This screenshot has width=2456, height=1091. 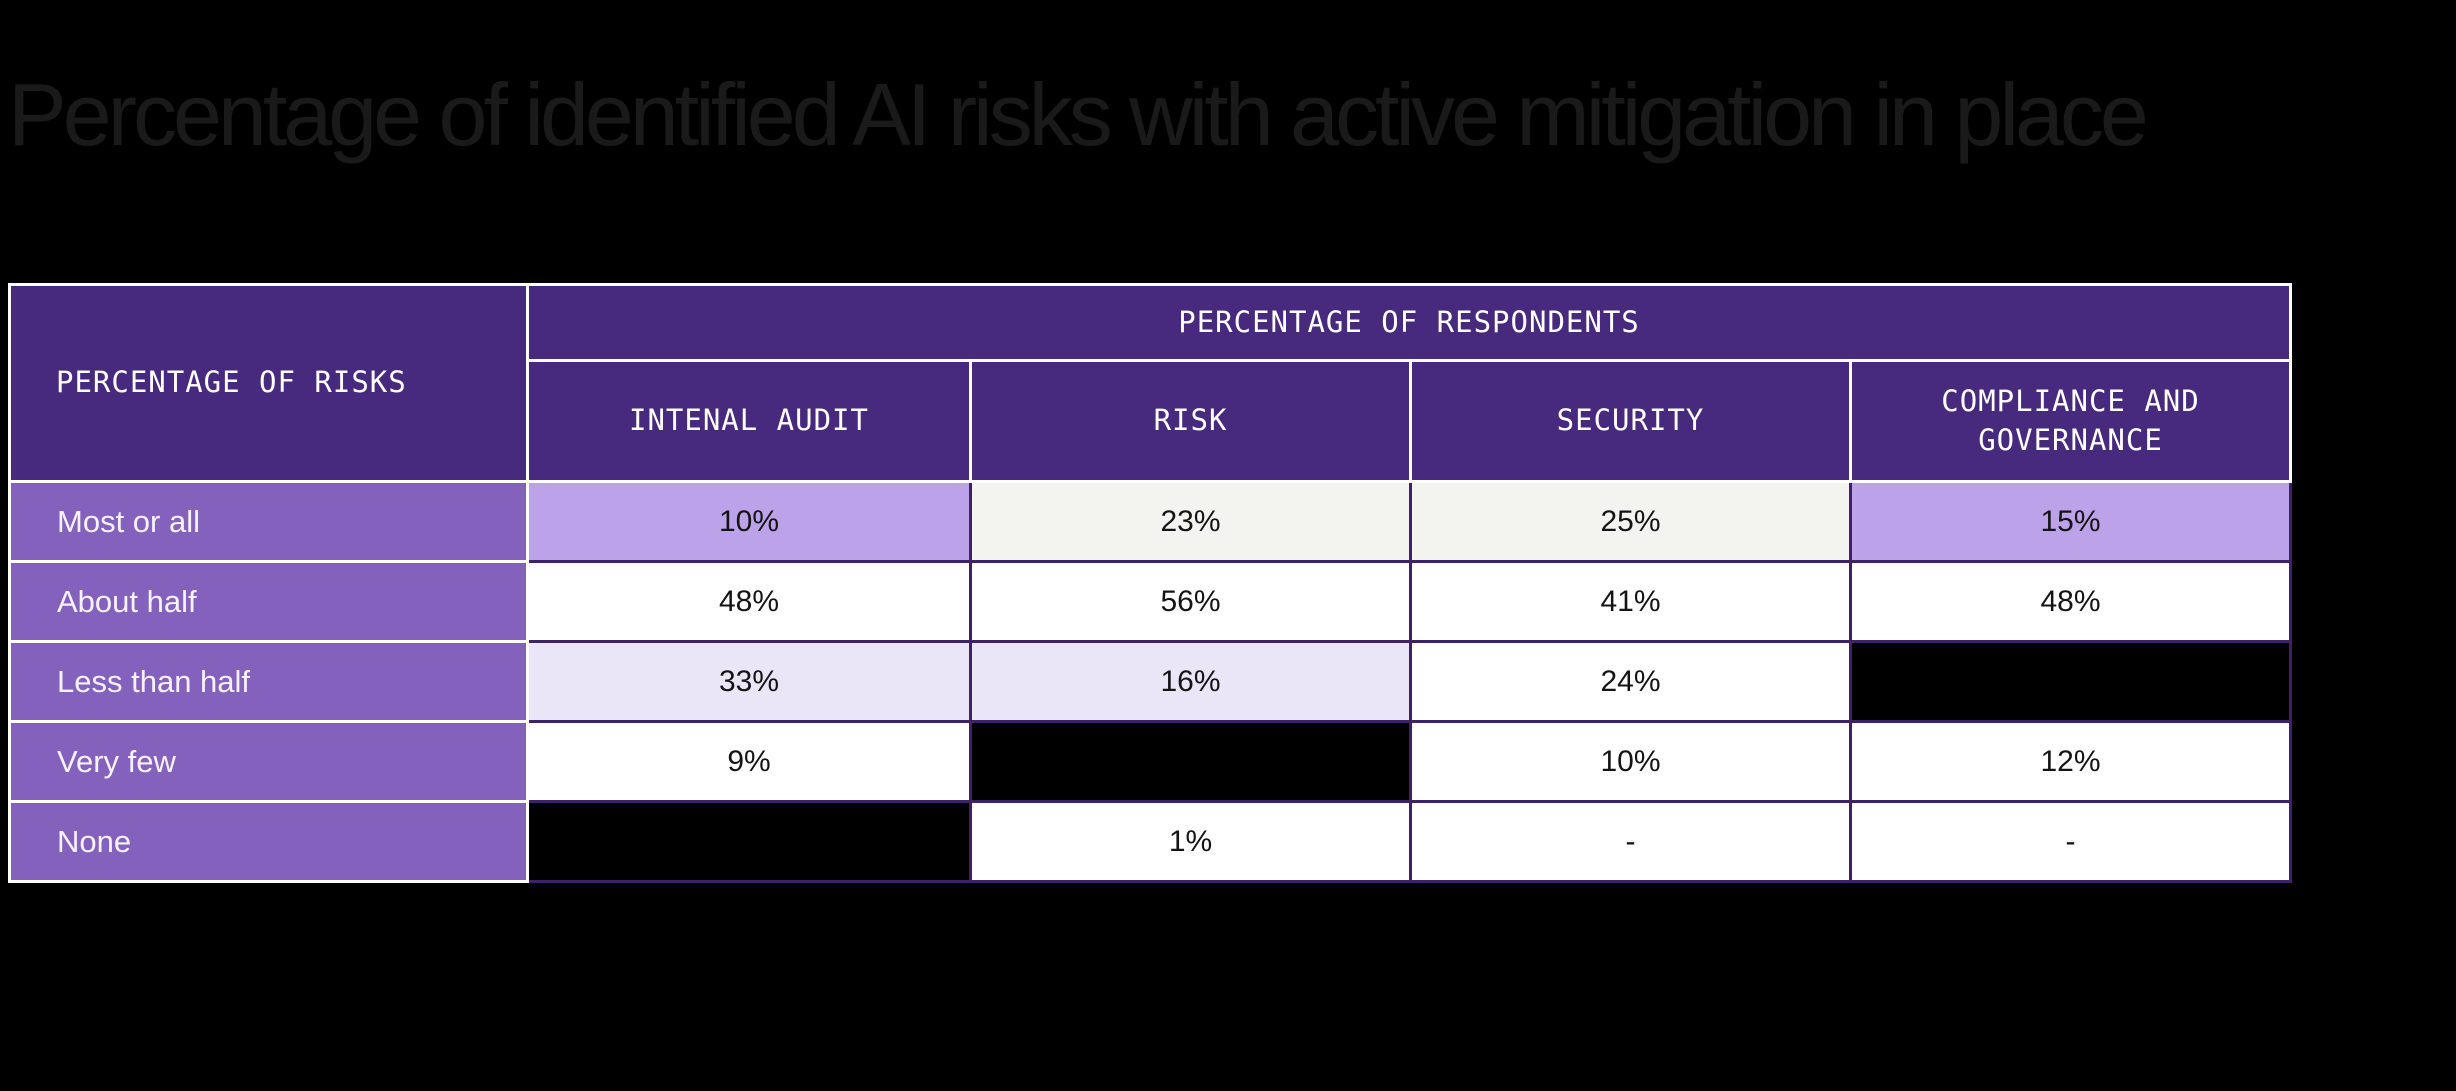 I want to click on column-header-risk: RISK, so click(x=1189, y=422).